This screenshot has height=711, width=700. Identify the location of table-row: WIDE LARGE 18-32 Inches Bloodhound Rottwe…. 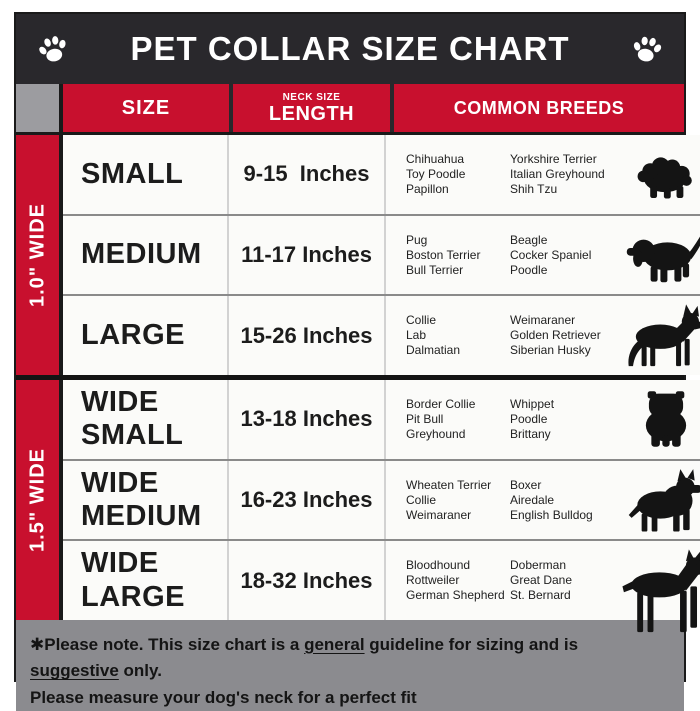
(381, 586).